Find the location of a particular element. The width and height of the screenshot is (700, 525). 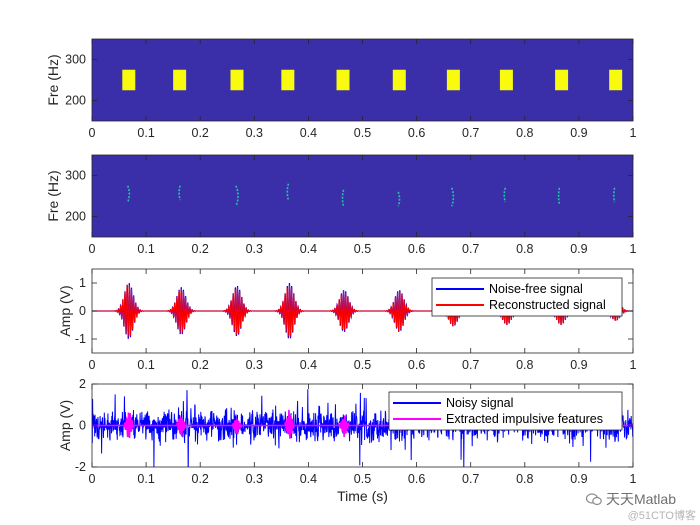

heatmap-background is located at coordinates (362, 196).